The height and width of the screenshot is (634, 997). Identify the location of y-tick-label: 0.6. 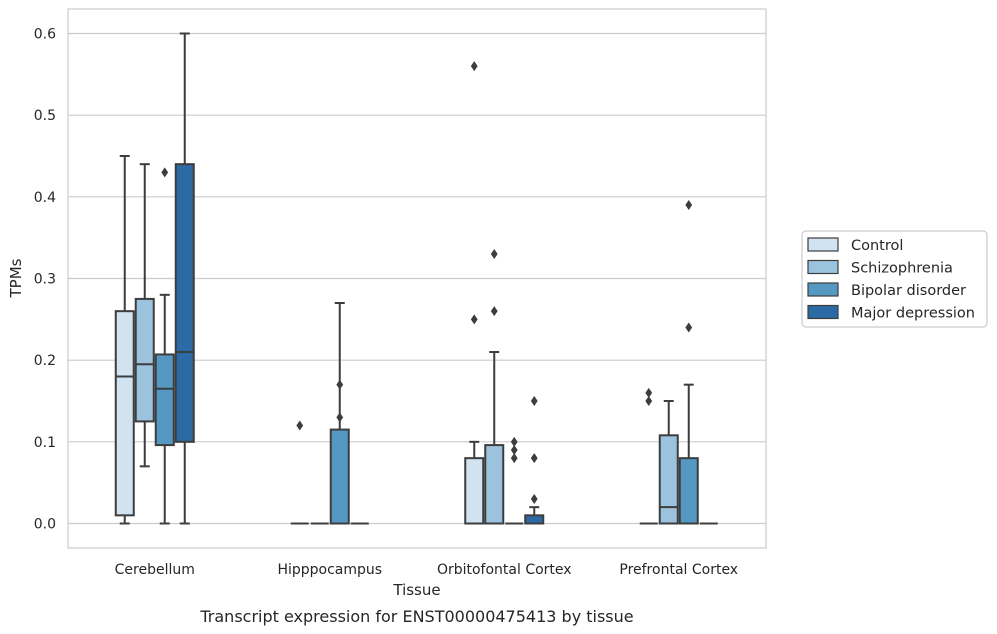
(45, 35).